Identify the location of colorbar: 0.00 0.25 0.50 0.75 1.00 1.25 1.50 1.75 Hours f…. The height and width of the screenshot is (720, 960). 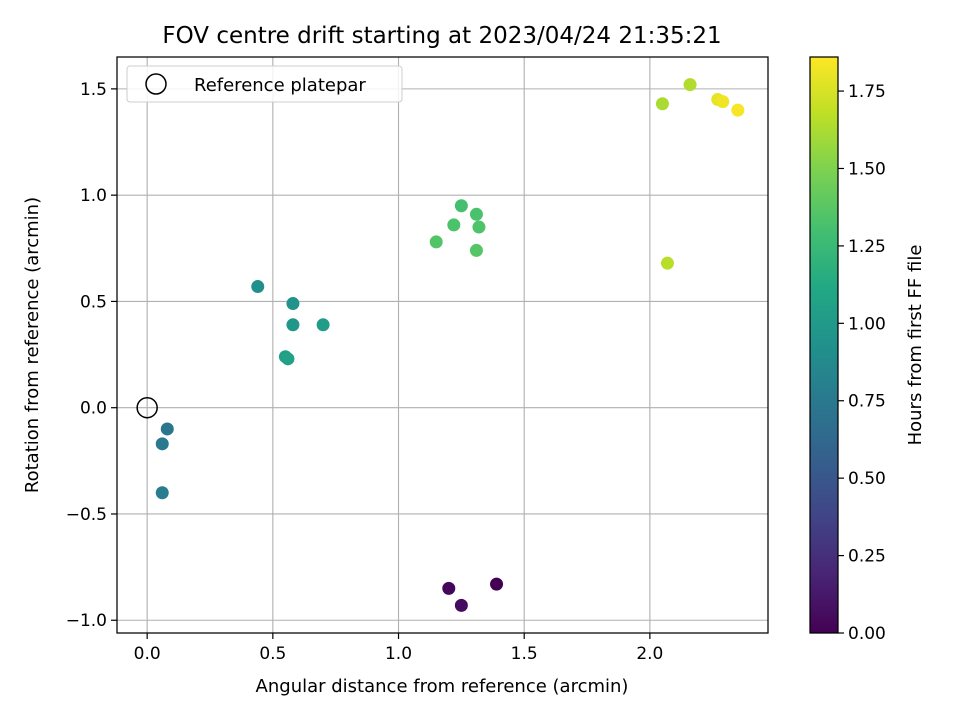
(867, 350).